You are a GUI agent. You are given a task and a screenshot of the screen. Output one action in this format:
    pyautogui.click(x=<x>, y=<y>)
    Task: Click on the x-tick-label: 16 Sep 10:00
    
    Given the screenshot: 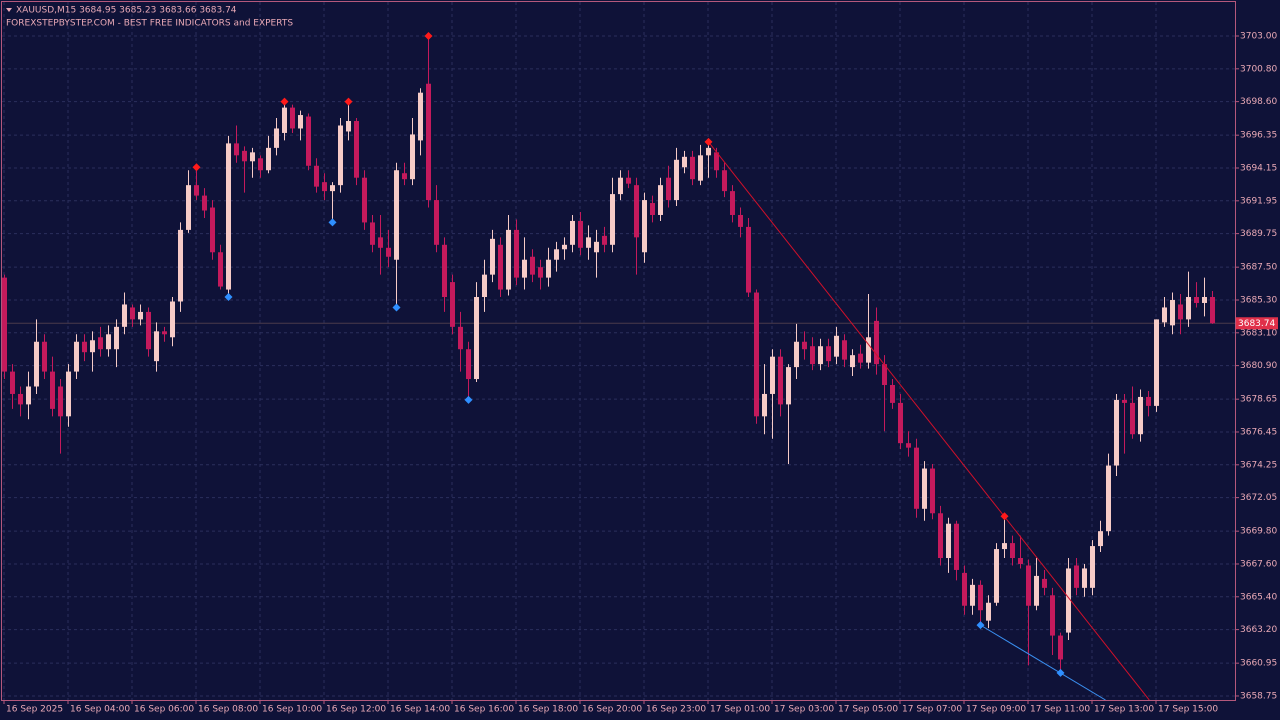 What is the action you would take?
    pyautogui.click(x=292, y=710)
    